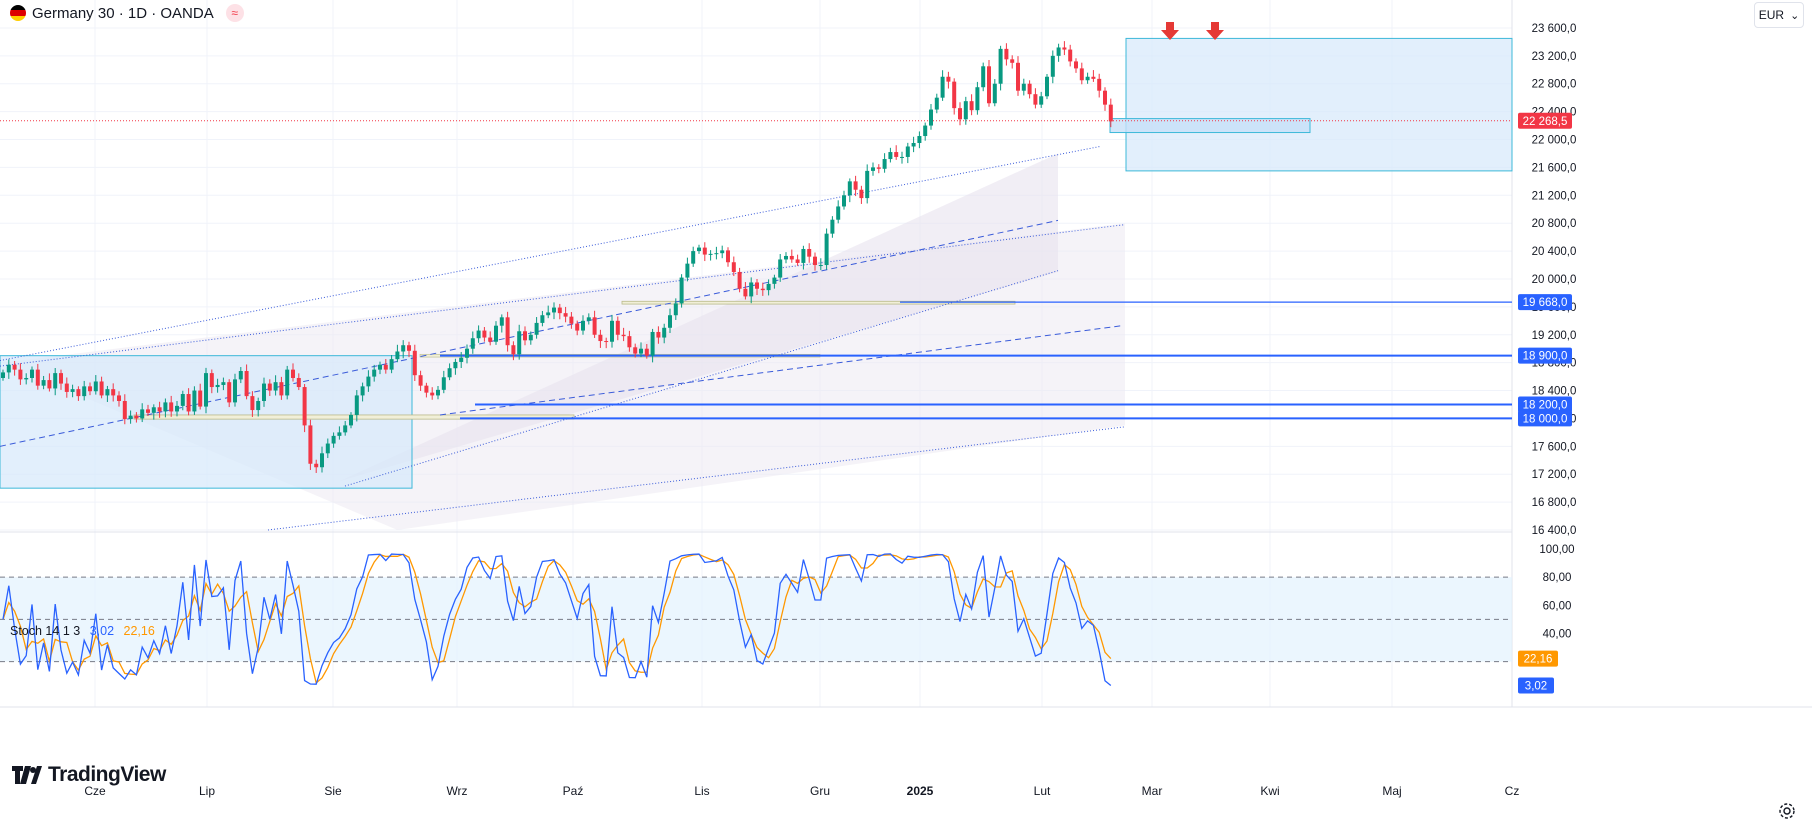 Image resolution: width=1812 pixels, height=824 pixels. Describe the element at coordinates (1554, 224) in the screenshot. I see `price-tick-label: 20 800,0` at that location.